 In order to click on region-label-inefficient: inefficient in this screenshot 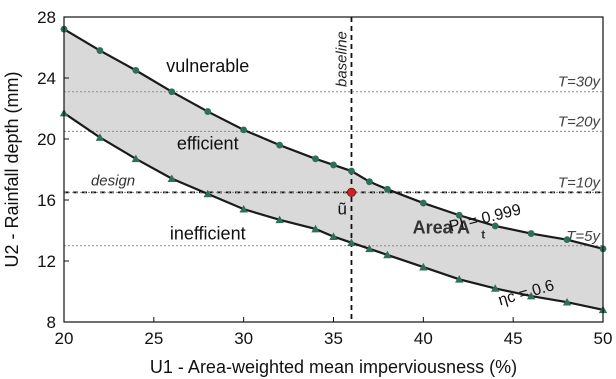, I will do `click(208, 234)`.